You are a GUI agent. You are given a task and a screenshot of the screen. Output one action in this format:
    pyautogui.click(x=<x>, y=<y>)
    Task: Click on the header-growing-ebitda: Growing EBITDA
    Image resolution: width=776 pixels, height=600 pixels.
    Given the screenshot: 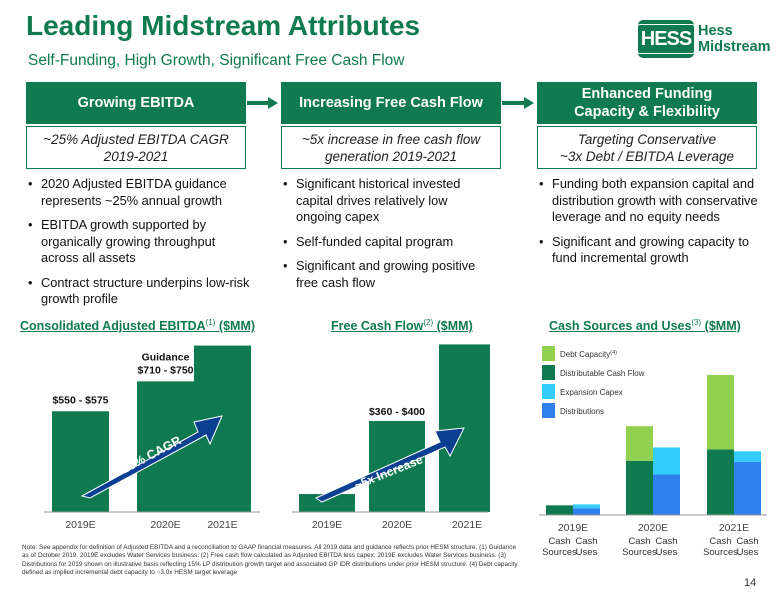 What is the action you would take?
    pyautogui.click(x=136, y=103)
    